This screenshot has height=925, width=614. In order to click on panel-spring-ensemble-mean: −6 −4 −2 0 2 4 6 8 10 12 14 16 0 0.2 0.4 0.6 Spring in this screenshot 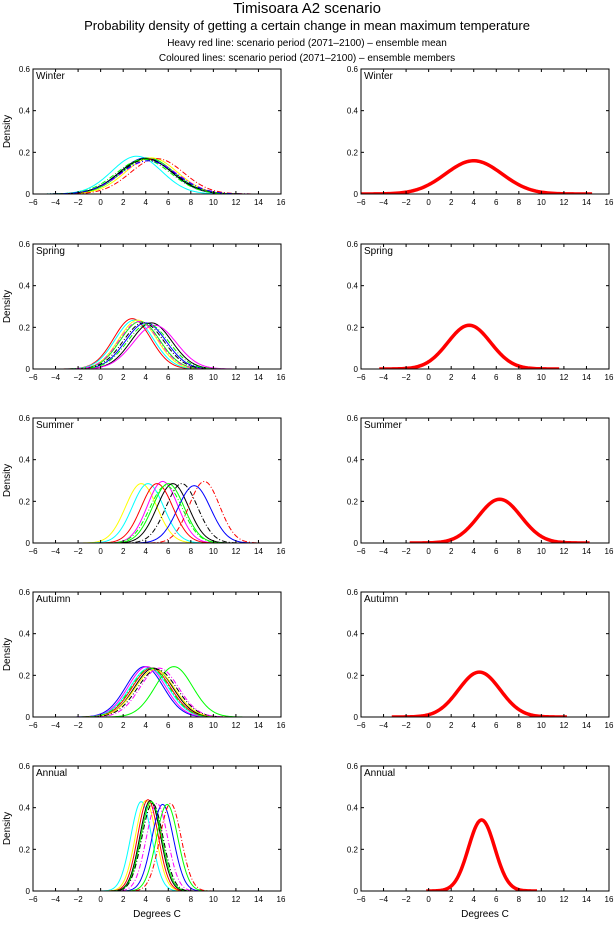, I will do `click(480, 311)`.